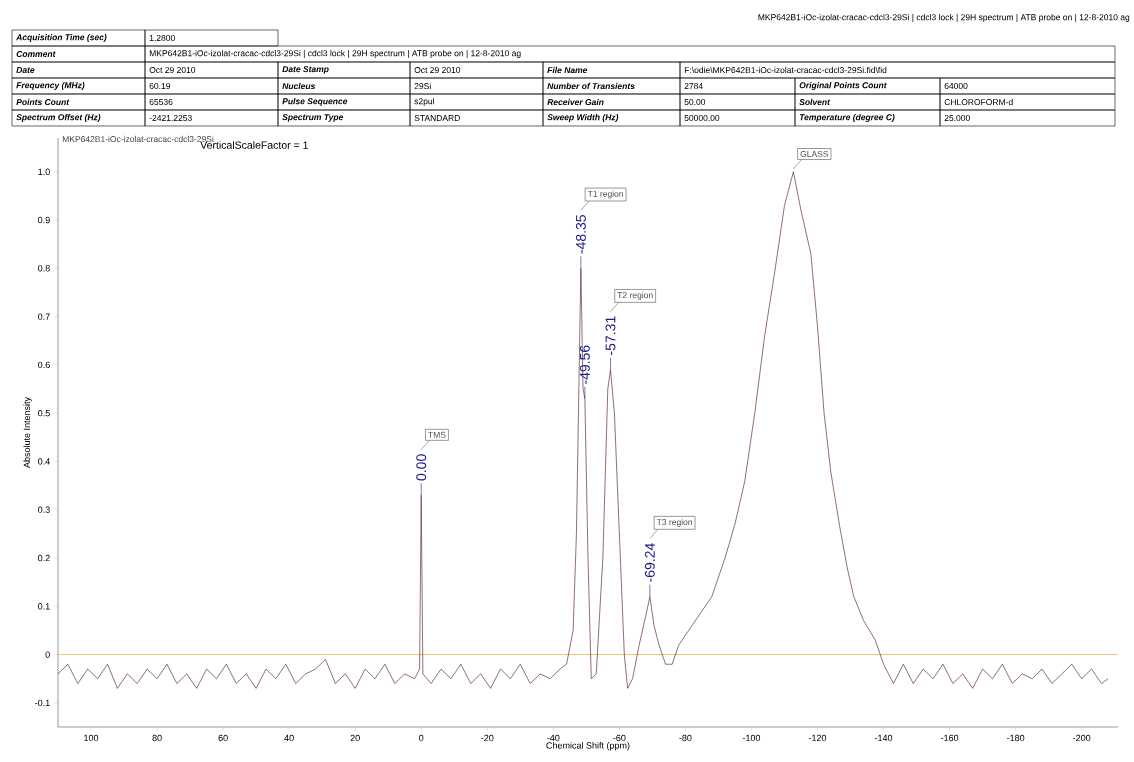 Image resolution: width=1134 pixels, height=762 pixels. What do you see at coordinates (36, 53) in the screenshot?
I see `text: Comment` at bounding box center [36, 53].